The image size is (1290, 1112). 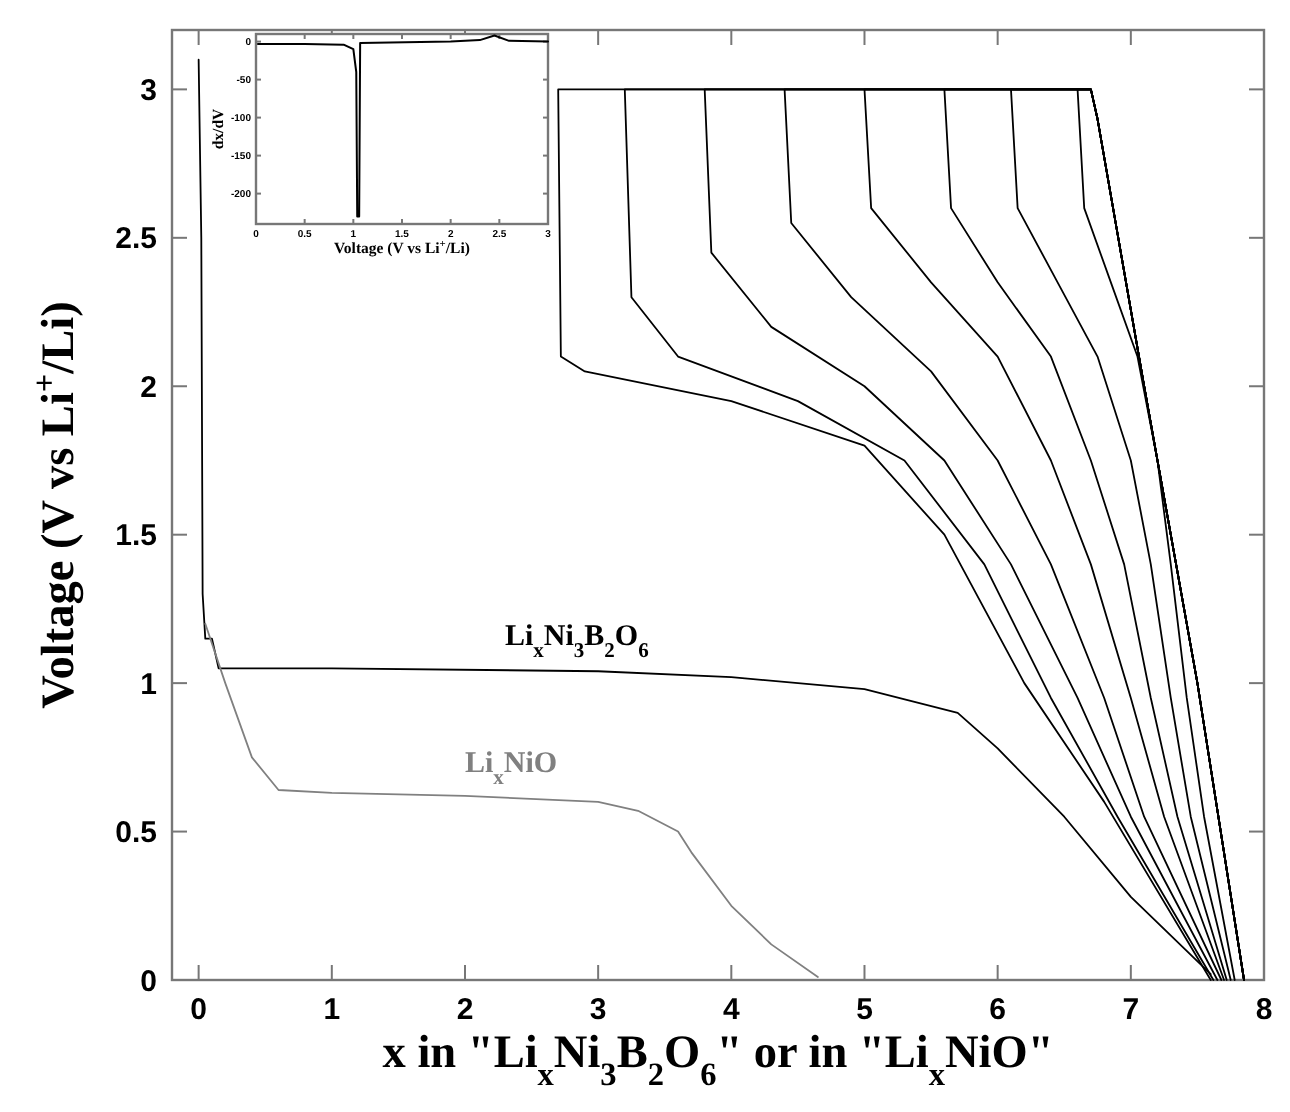 I want to click on x-tick-label: 6, so click(x=997, y=1010).